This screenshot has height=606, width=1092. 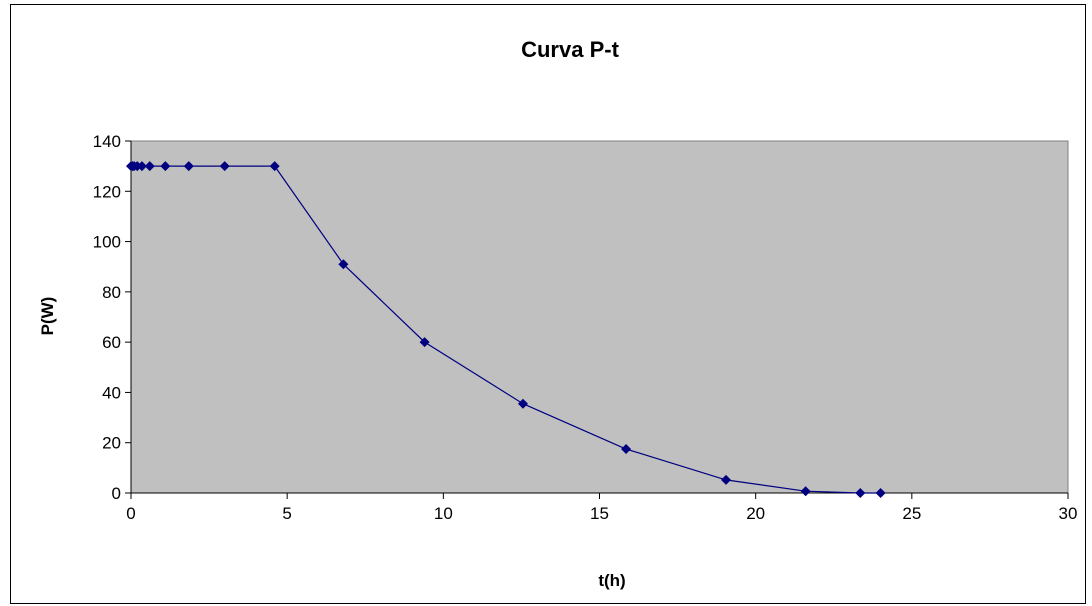 I want to click on y-tick-label: 80, so click(x=111, y=292).